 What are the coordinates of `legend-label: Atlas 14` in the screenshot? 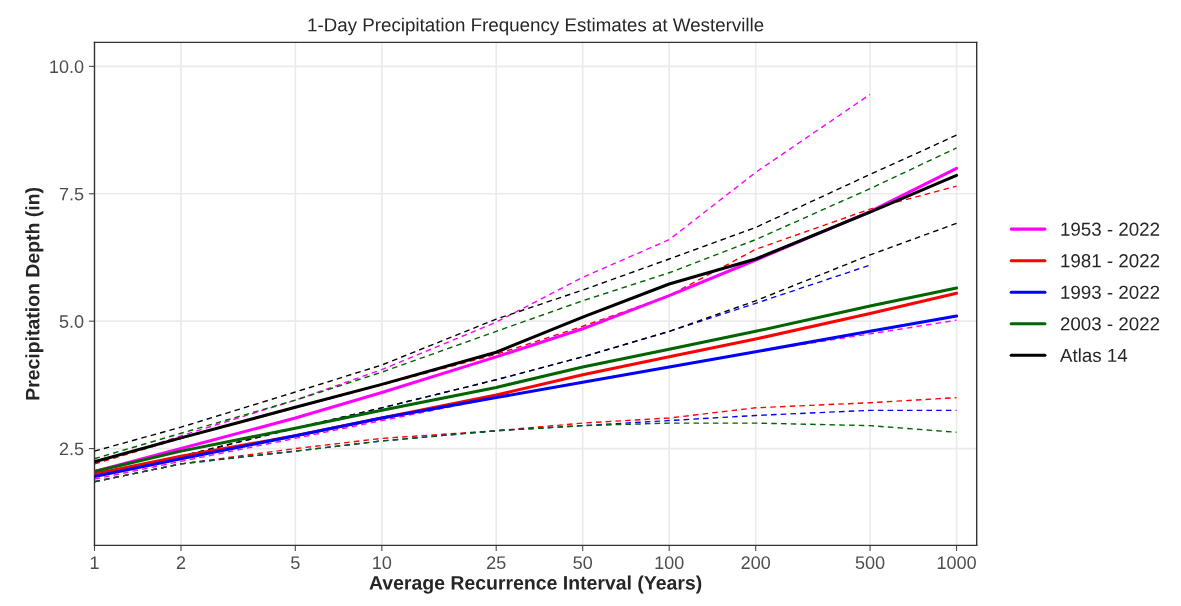 It's located at (1093, 355).